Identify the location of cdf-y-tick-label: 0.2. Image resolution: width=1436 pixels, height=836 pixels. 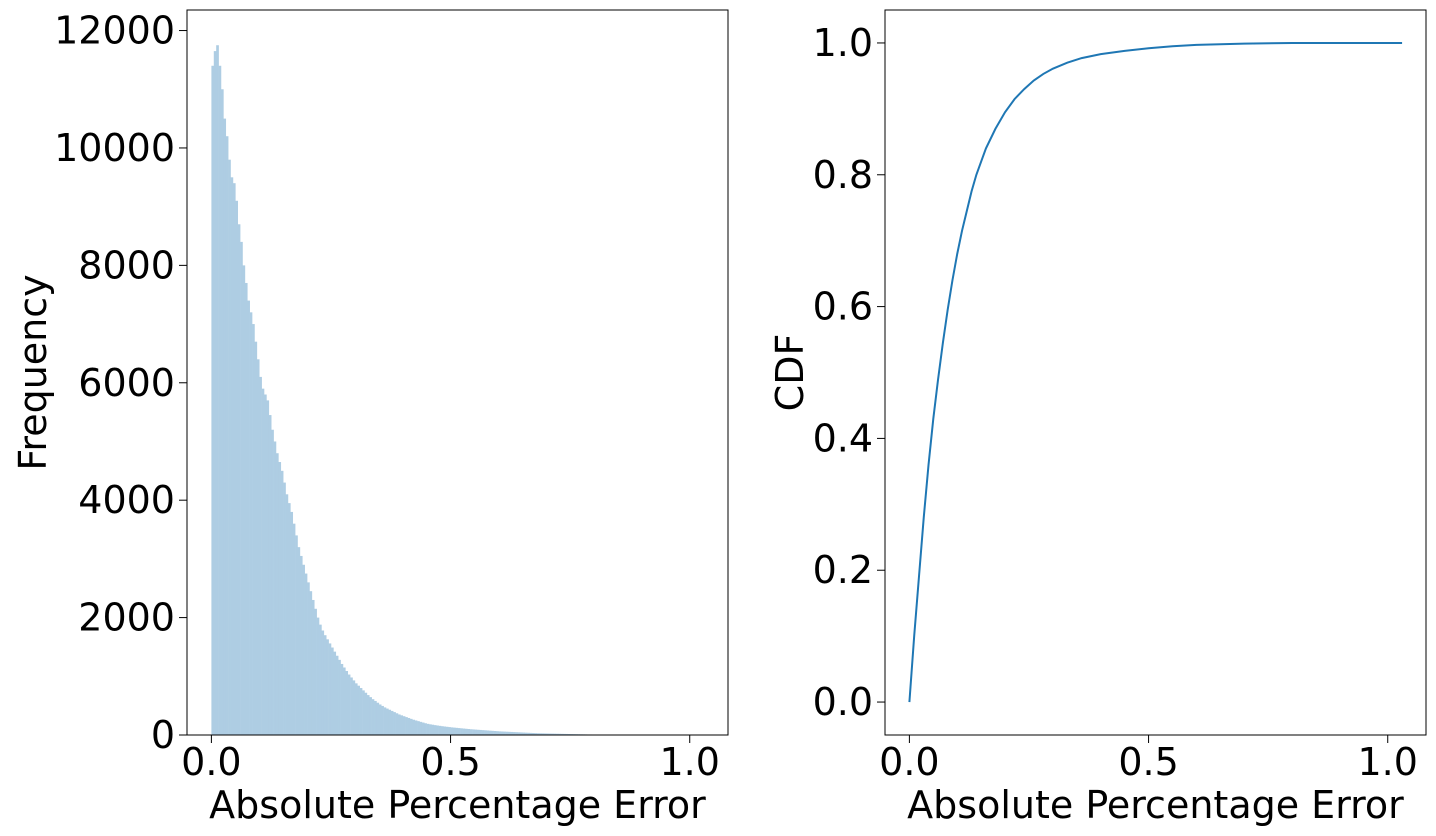
(843, 570).